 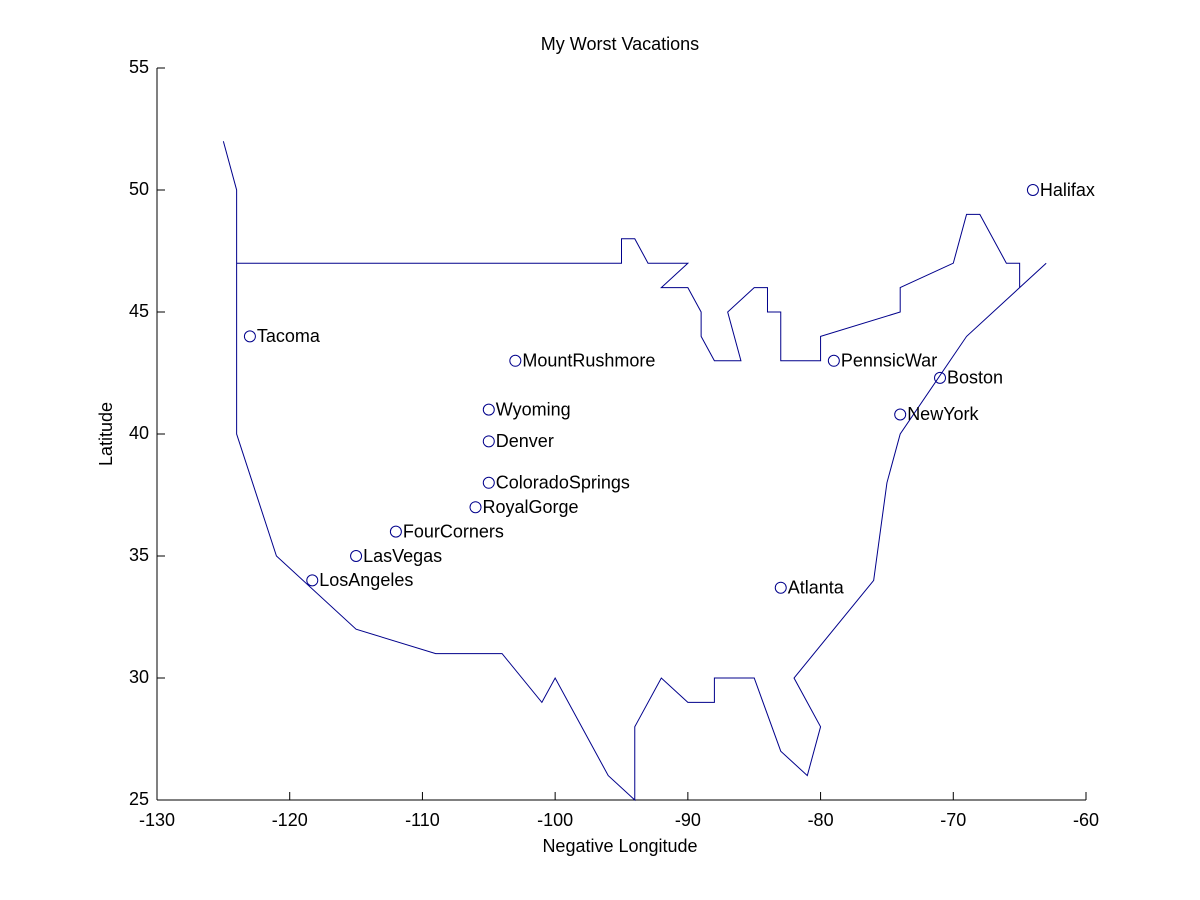 I want to click on point-label: Tacoma, so click(x=289, y=336).